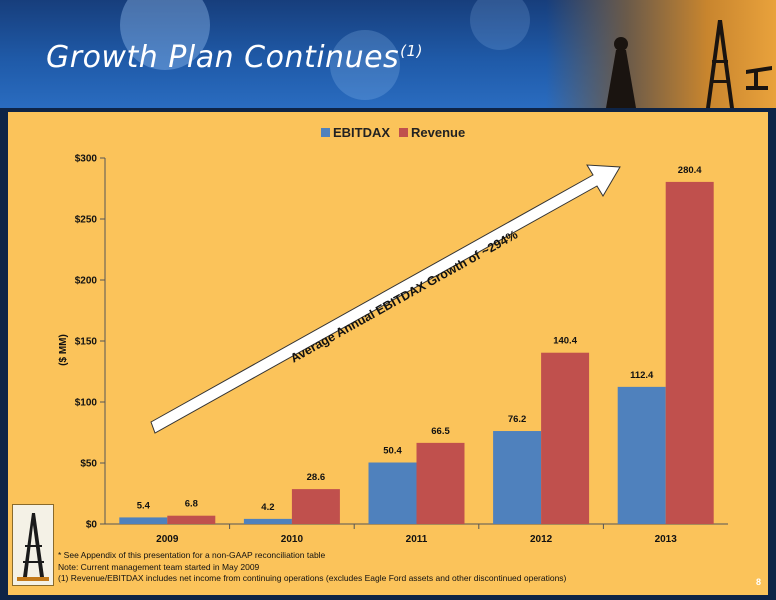 The height and width of the screenshot is (600, 776). Describe the element at coordinates (689, 64) in the screenshot. I see `oil-rig-silhouette-icon` at that location.